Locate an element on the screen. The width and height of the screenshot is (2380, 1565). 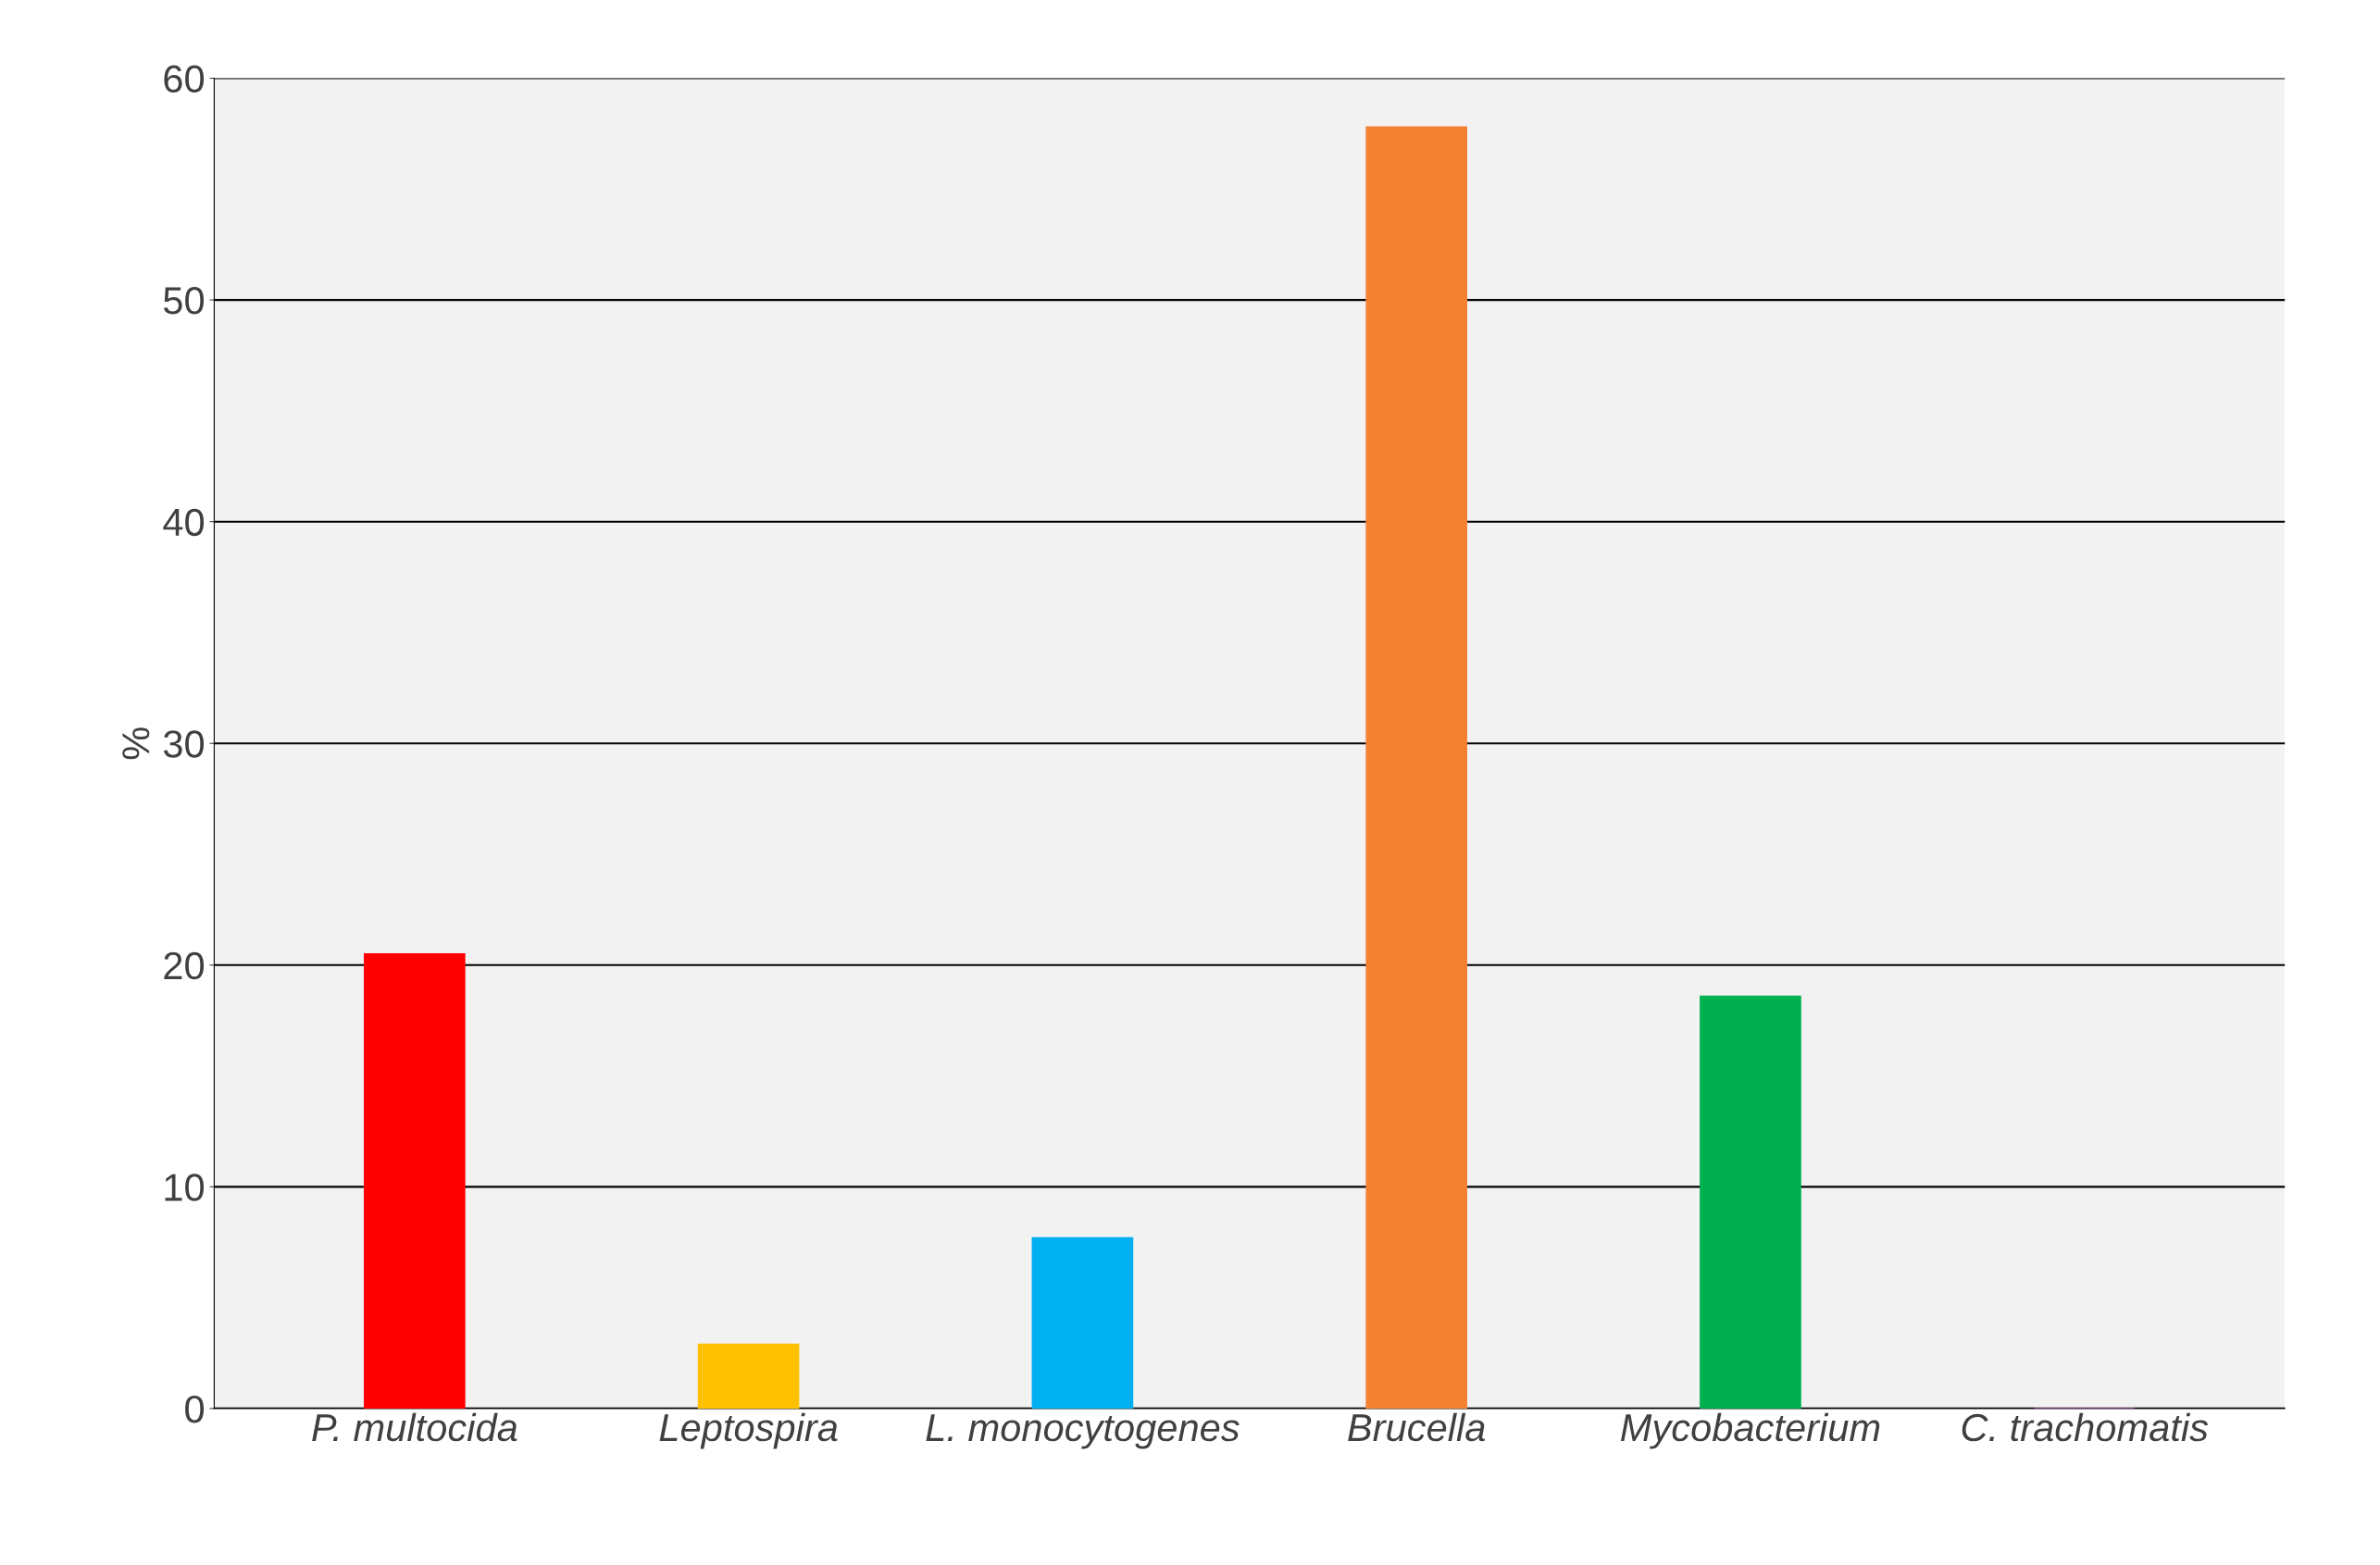
x-tick-label: C. trachomatis is located at coordinates (2085, 1427).